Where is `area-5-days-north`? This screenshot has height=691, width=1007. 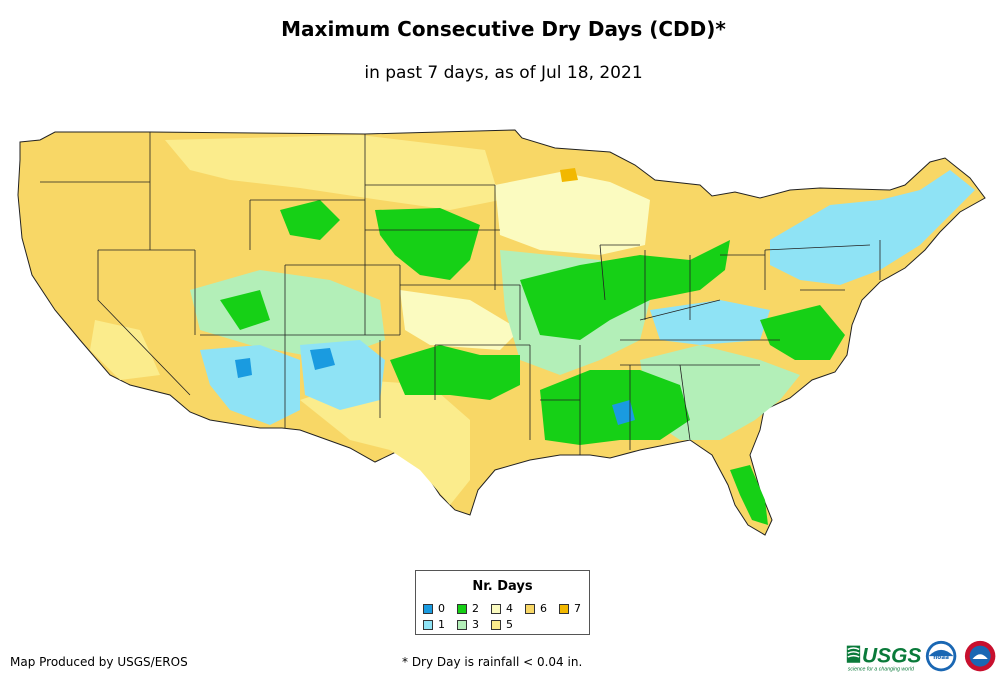 area-5-days-north is located at coordinates (332, 172).